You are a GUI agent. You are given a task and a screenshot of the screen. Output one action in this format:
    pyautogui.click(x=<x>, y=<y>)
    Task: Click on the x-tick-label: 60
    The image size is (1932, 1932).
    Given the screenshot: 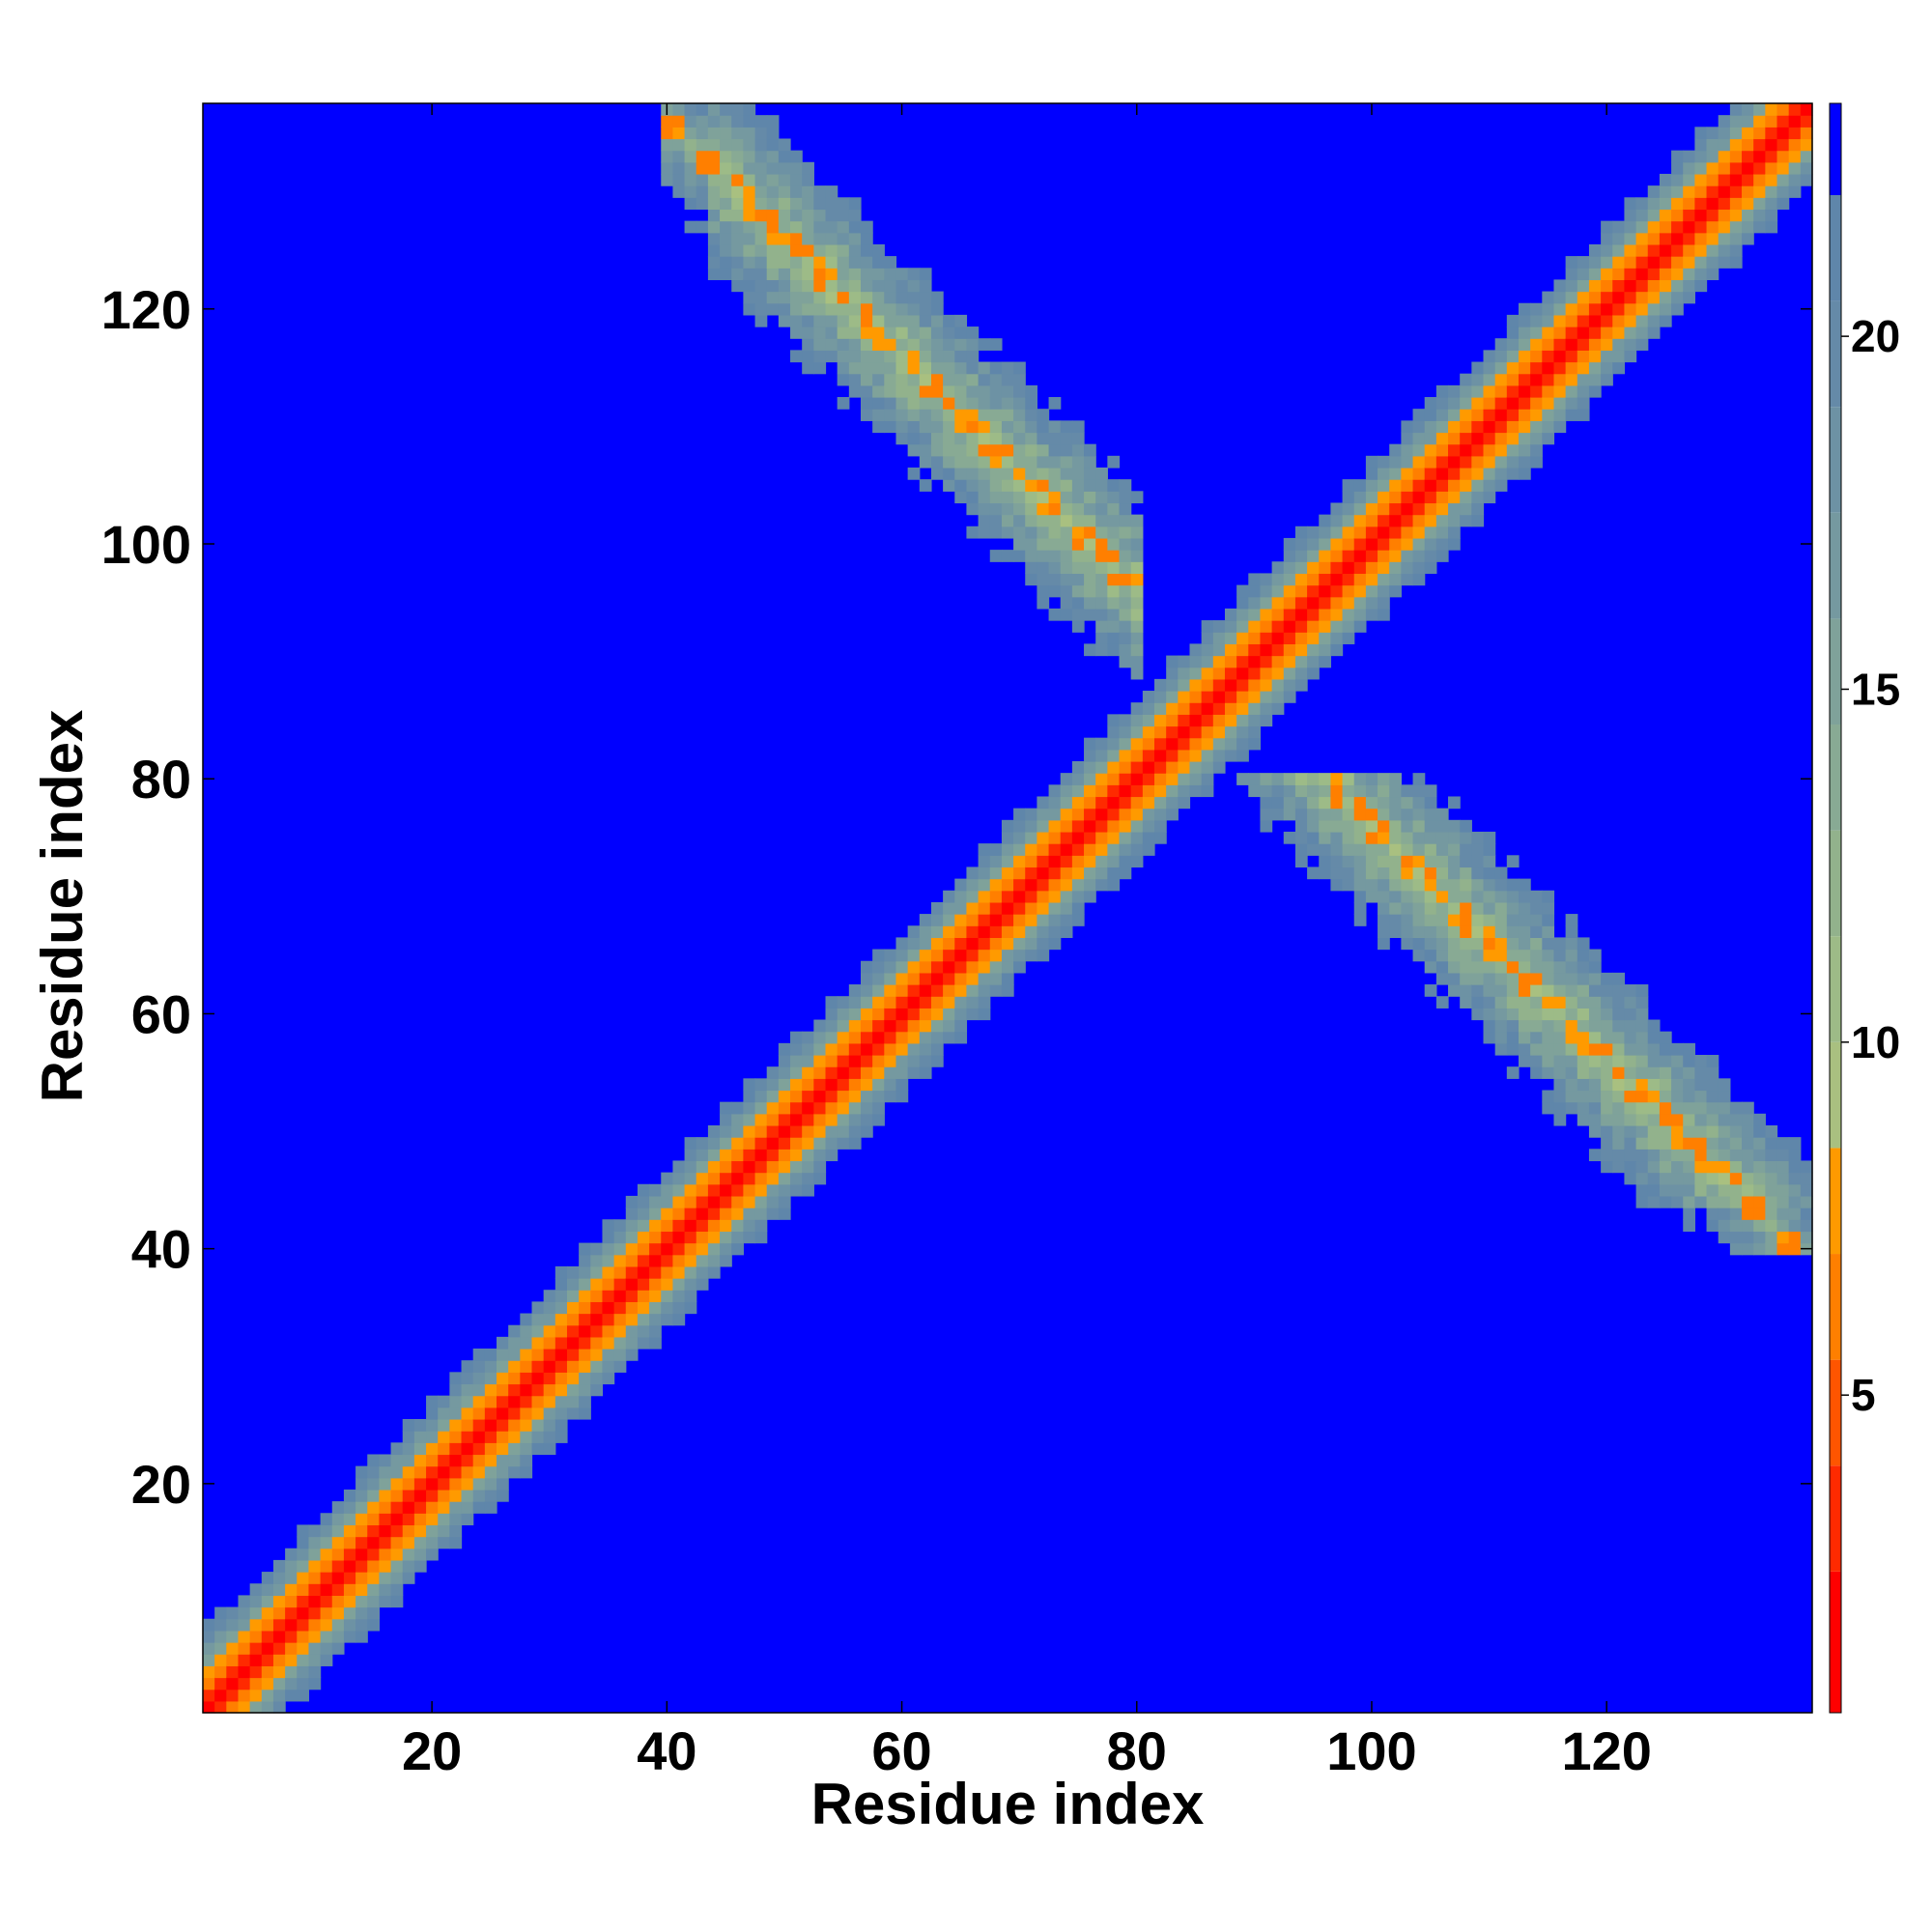 What is the action you would take?
    pyautogui.click(x=901, y=1750)
    